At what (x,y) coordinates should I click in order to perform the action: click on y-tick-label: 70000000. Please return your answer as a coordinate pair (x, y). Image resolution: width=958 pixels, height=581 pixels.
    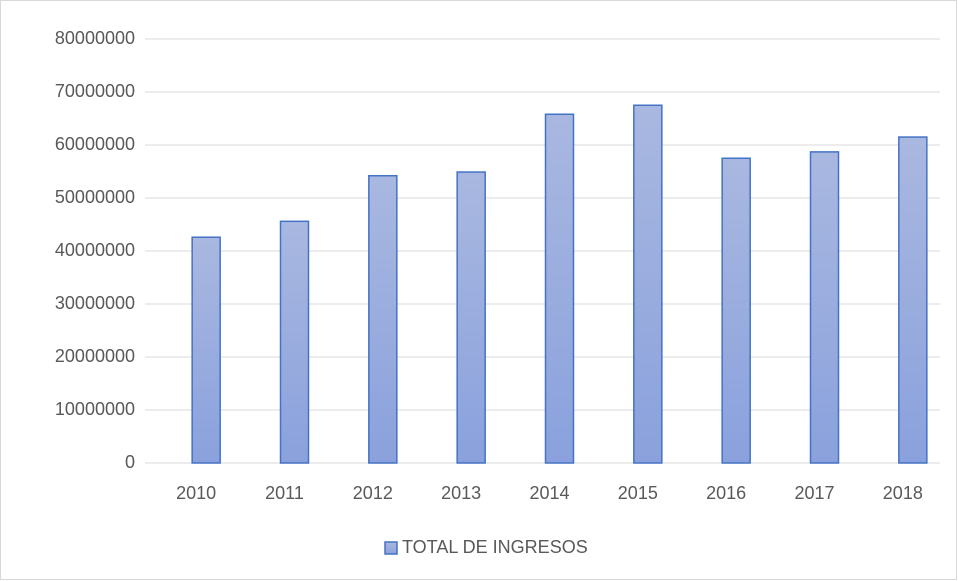
    Looking at the image, I should click on (95, 91).